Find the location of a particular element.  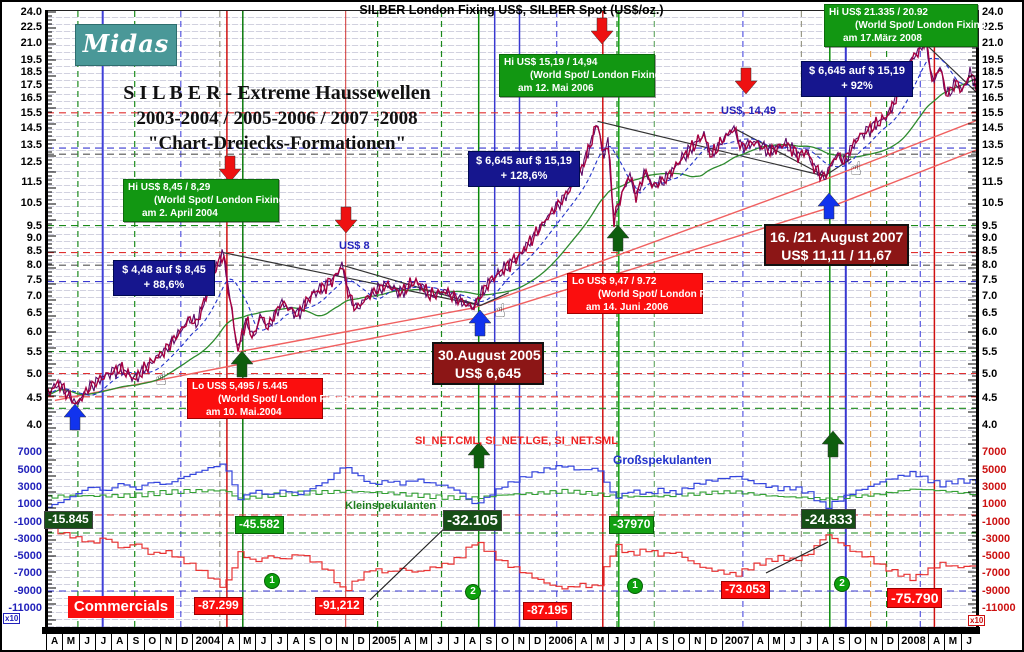

annotation-box-gain-2004: $ 4,48 auf $ 8,45 + 88,6% is located at coordinates (164, 278).